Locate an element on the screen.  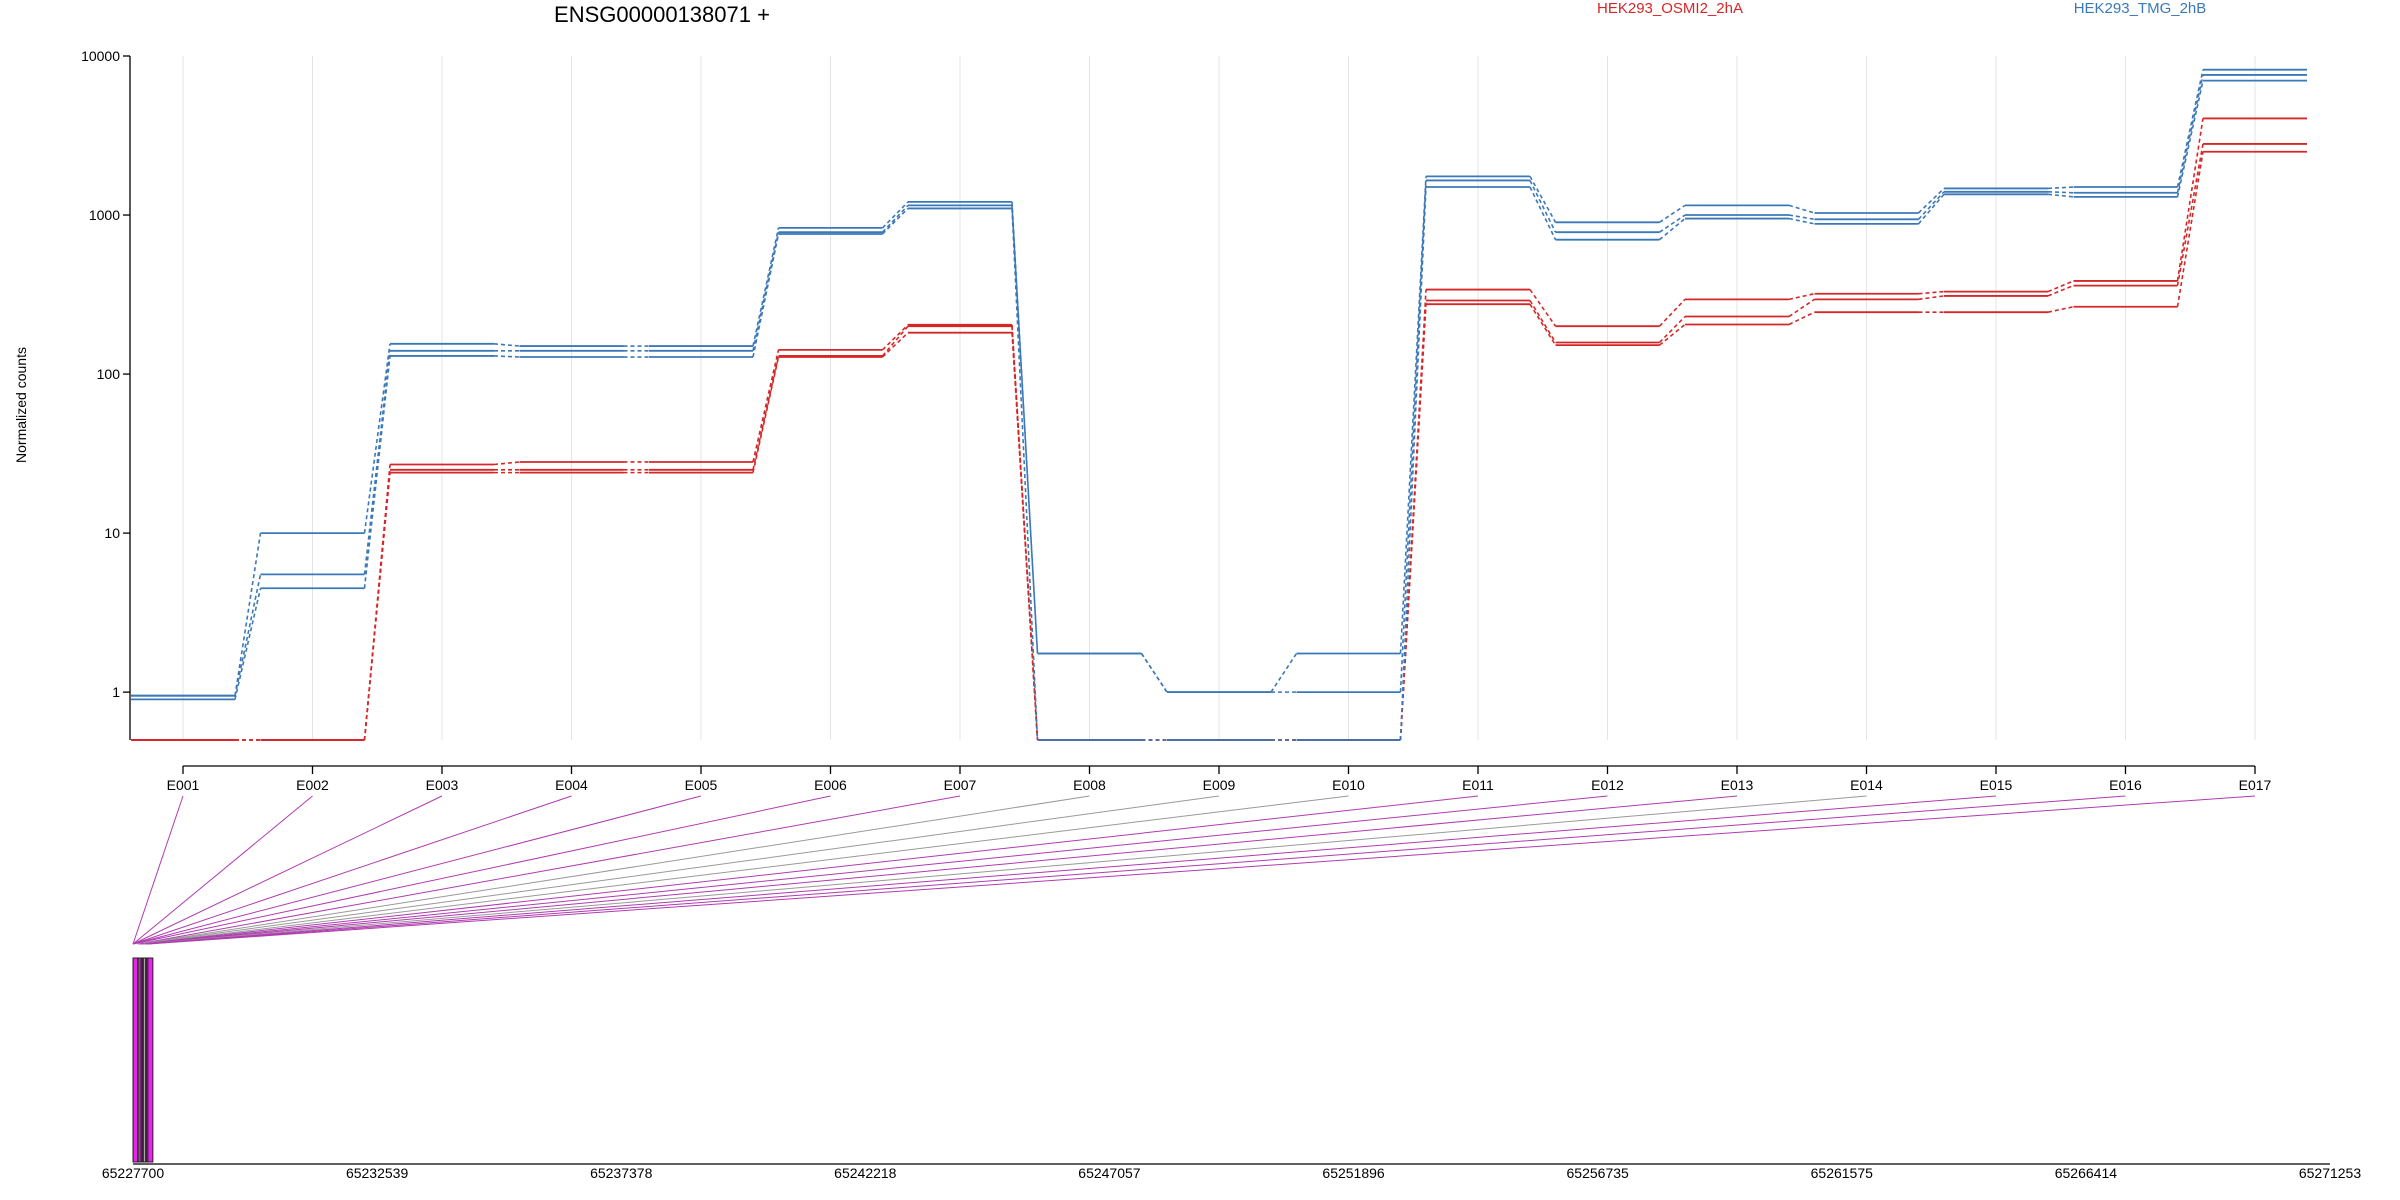
connector-e009 is located at coordinates (679, 870).